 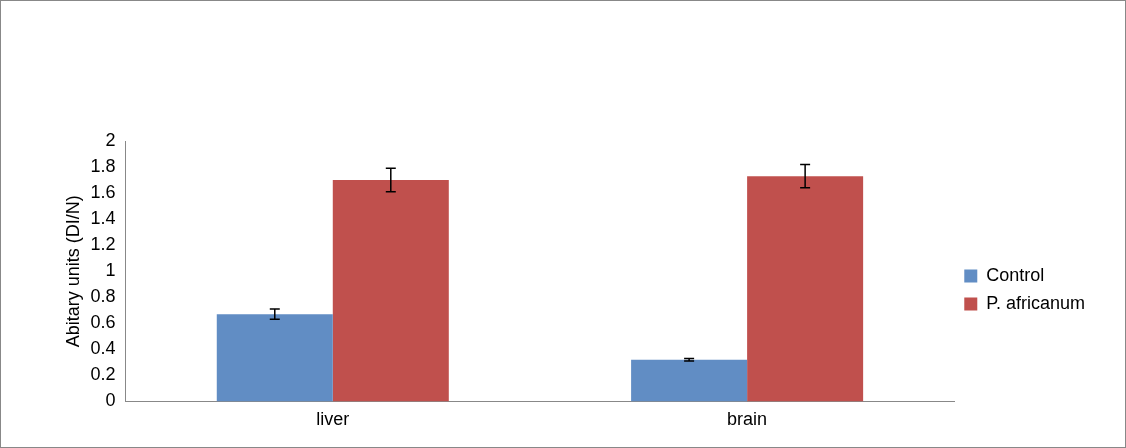 What do you see at coordinates (110, 400) in the screenshot?
I see `y-tick-label: 0` at bounding box center [110, 400].